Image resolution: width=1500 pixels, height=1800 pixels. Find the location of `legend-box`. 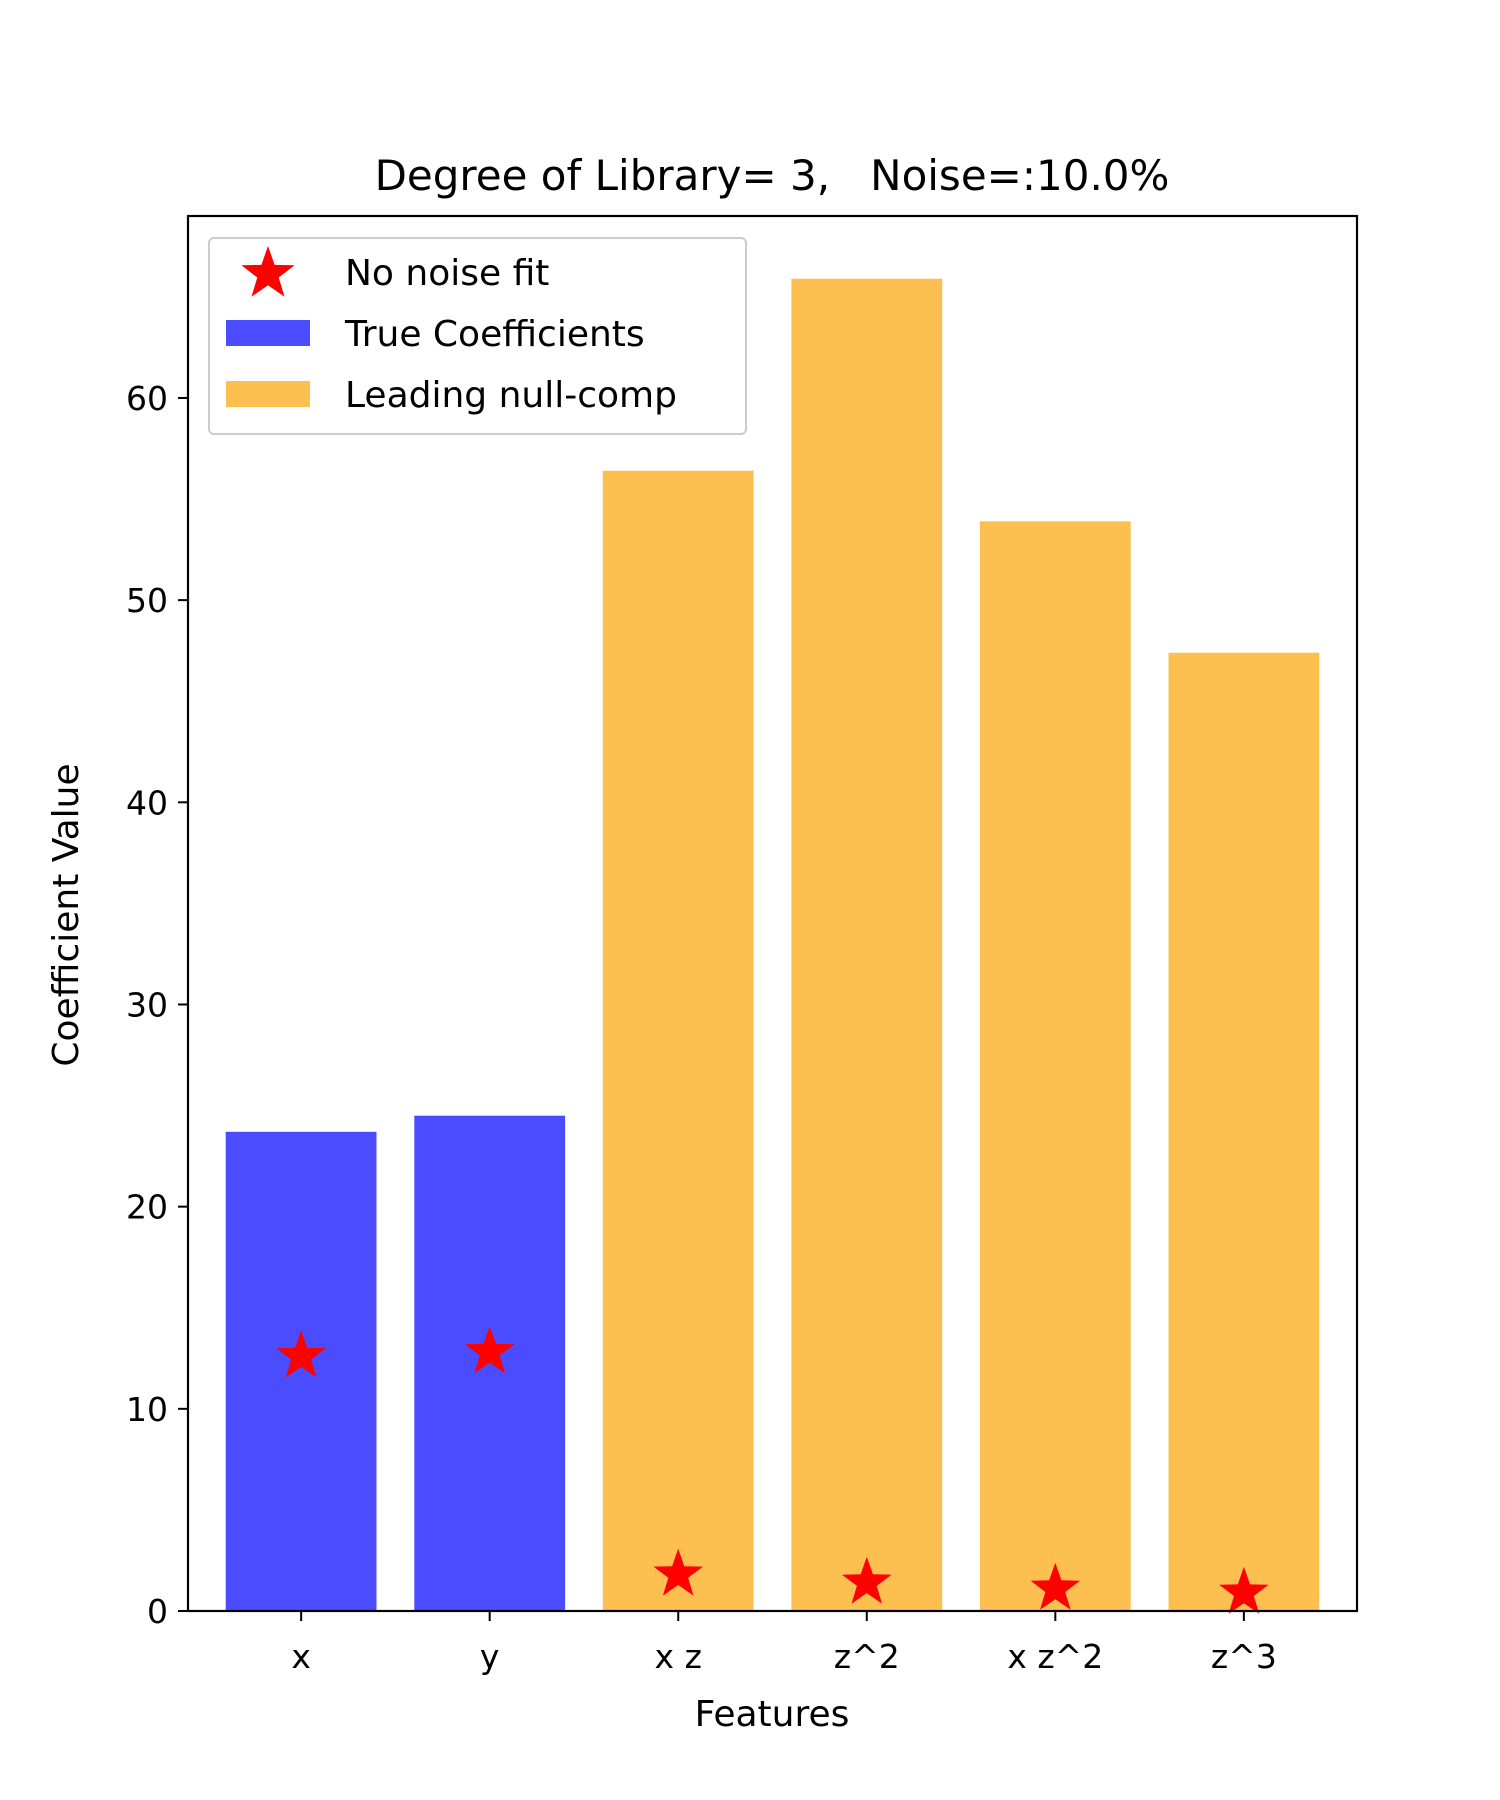

legend-box is located at coordinates (477, 336).